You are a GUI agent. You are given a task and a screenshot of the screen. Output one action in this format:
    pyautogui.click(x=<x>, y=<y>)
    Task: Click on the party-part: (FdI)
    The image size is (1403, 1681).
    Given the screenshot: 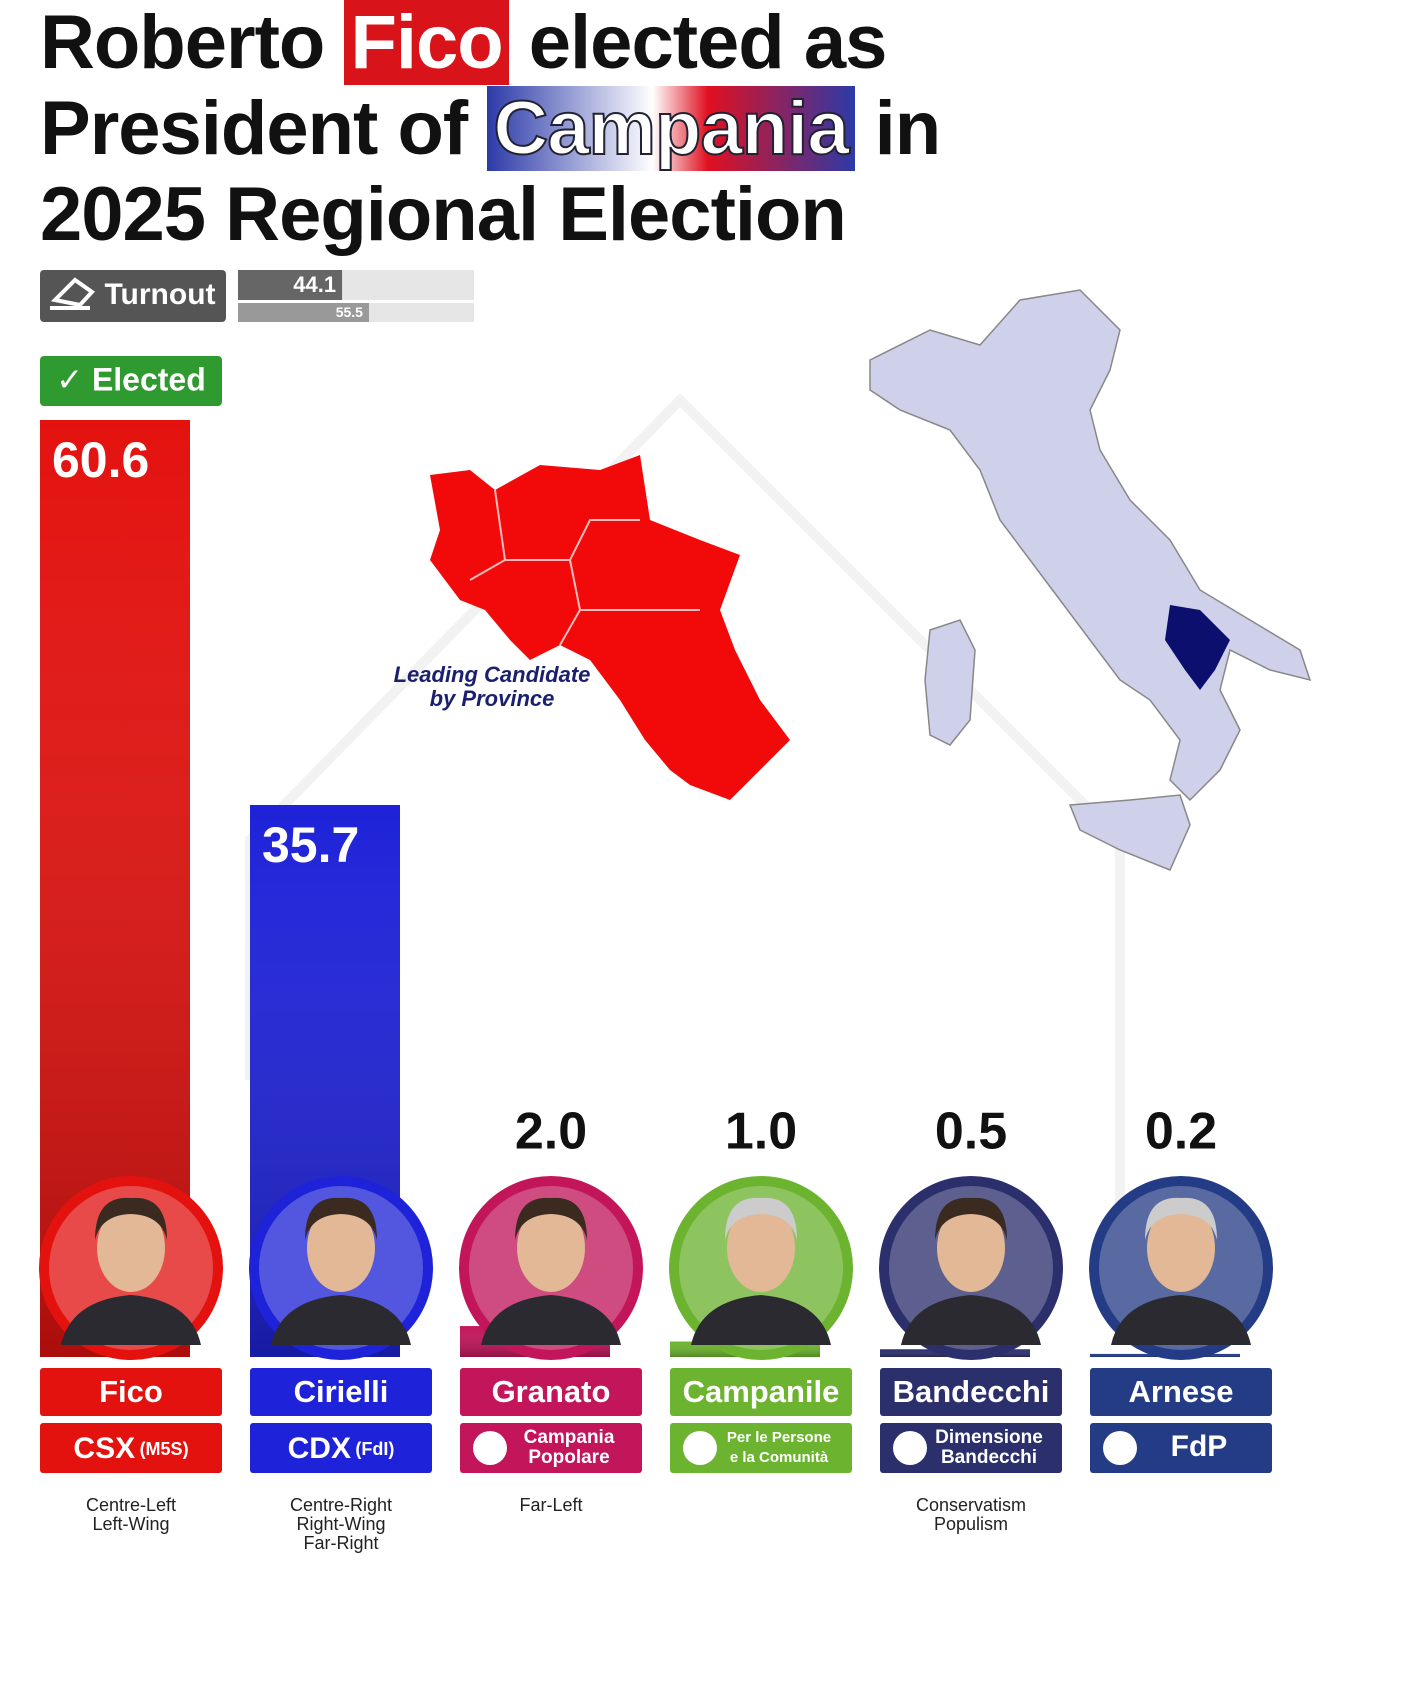 What is the action you would take?
    pyautogui.click(x=374, y=1449)
    